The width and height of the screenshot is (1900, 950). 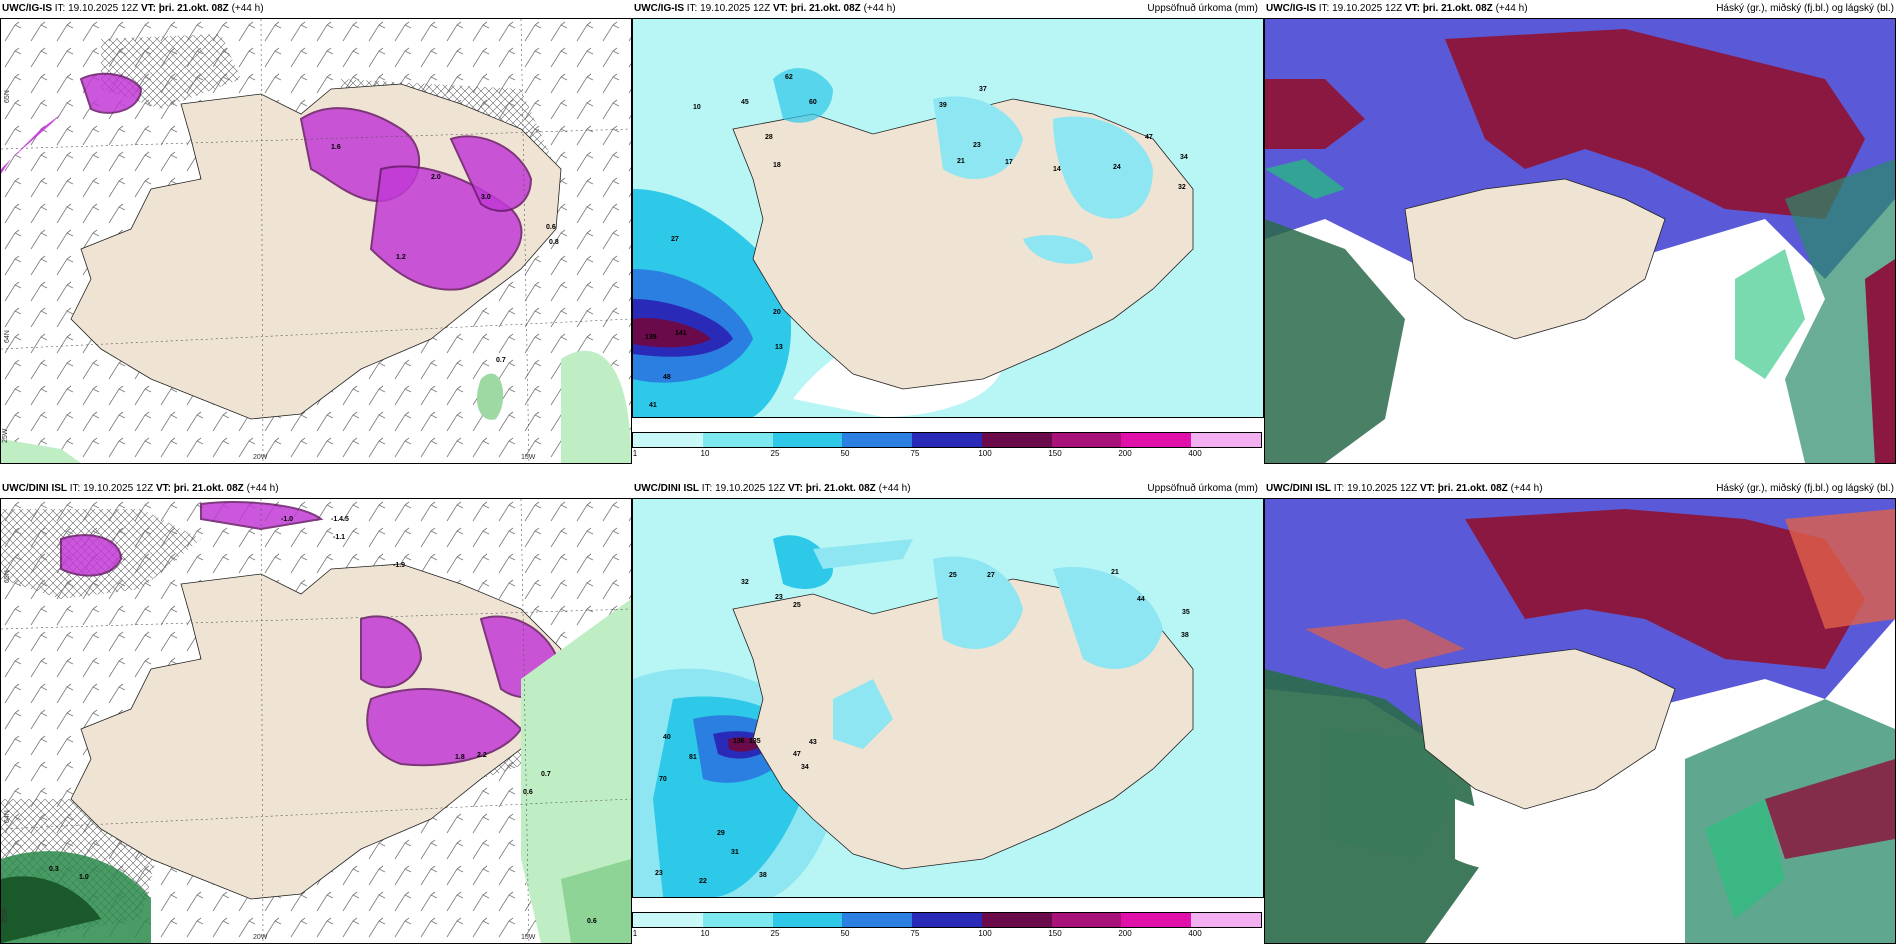 What do you see at coordinates (745, 582) in the screenshot?
I see `precip-value: 32` at bounding box center [745, 582].